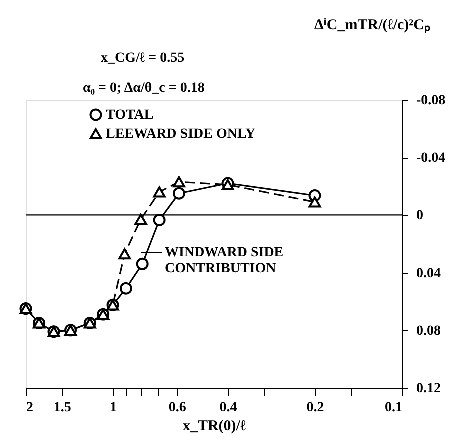 The height and width of the screenshot is (440, 463). What do you see at coordinates (229, 408) in the screenshot?
I see `x-tick-label: 0.4` at bounding box center [229, 408].